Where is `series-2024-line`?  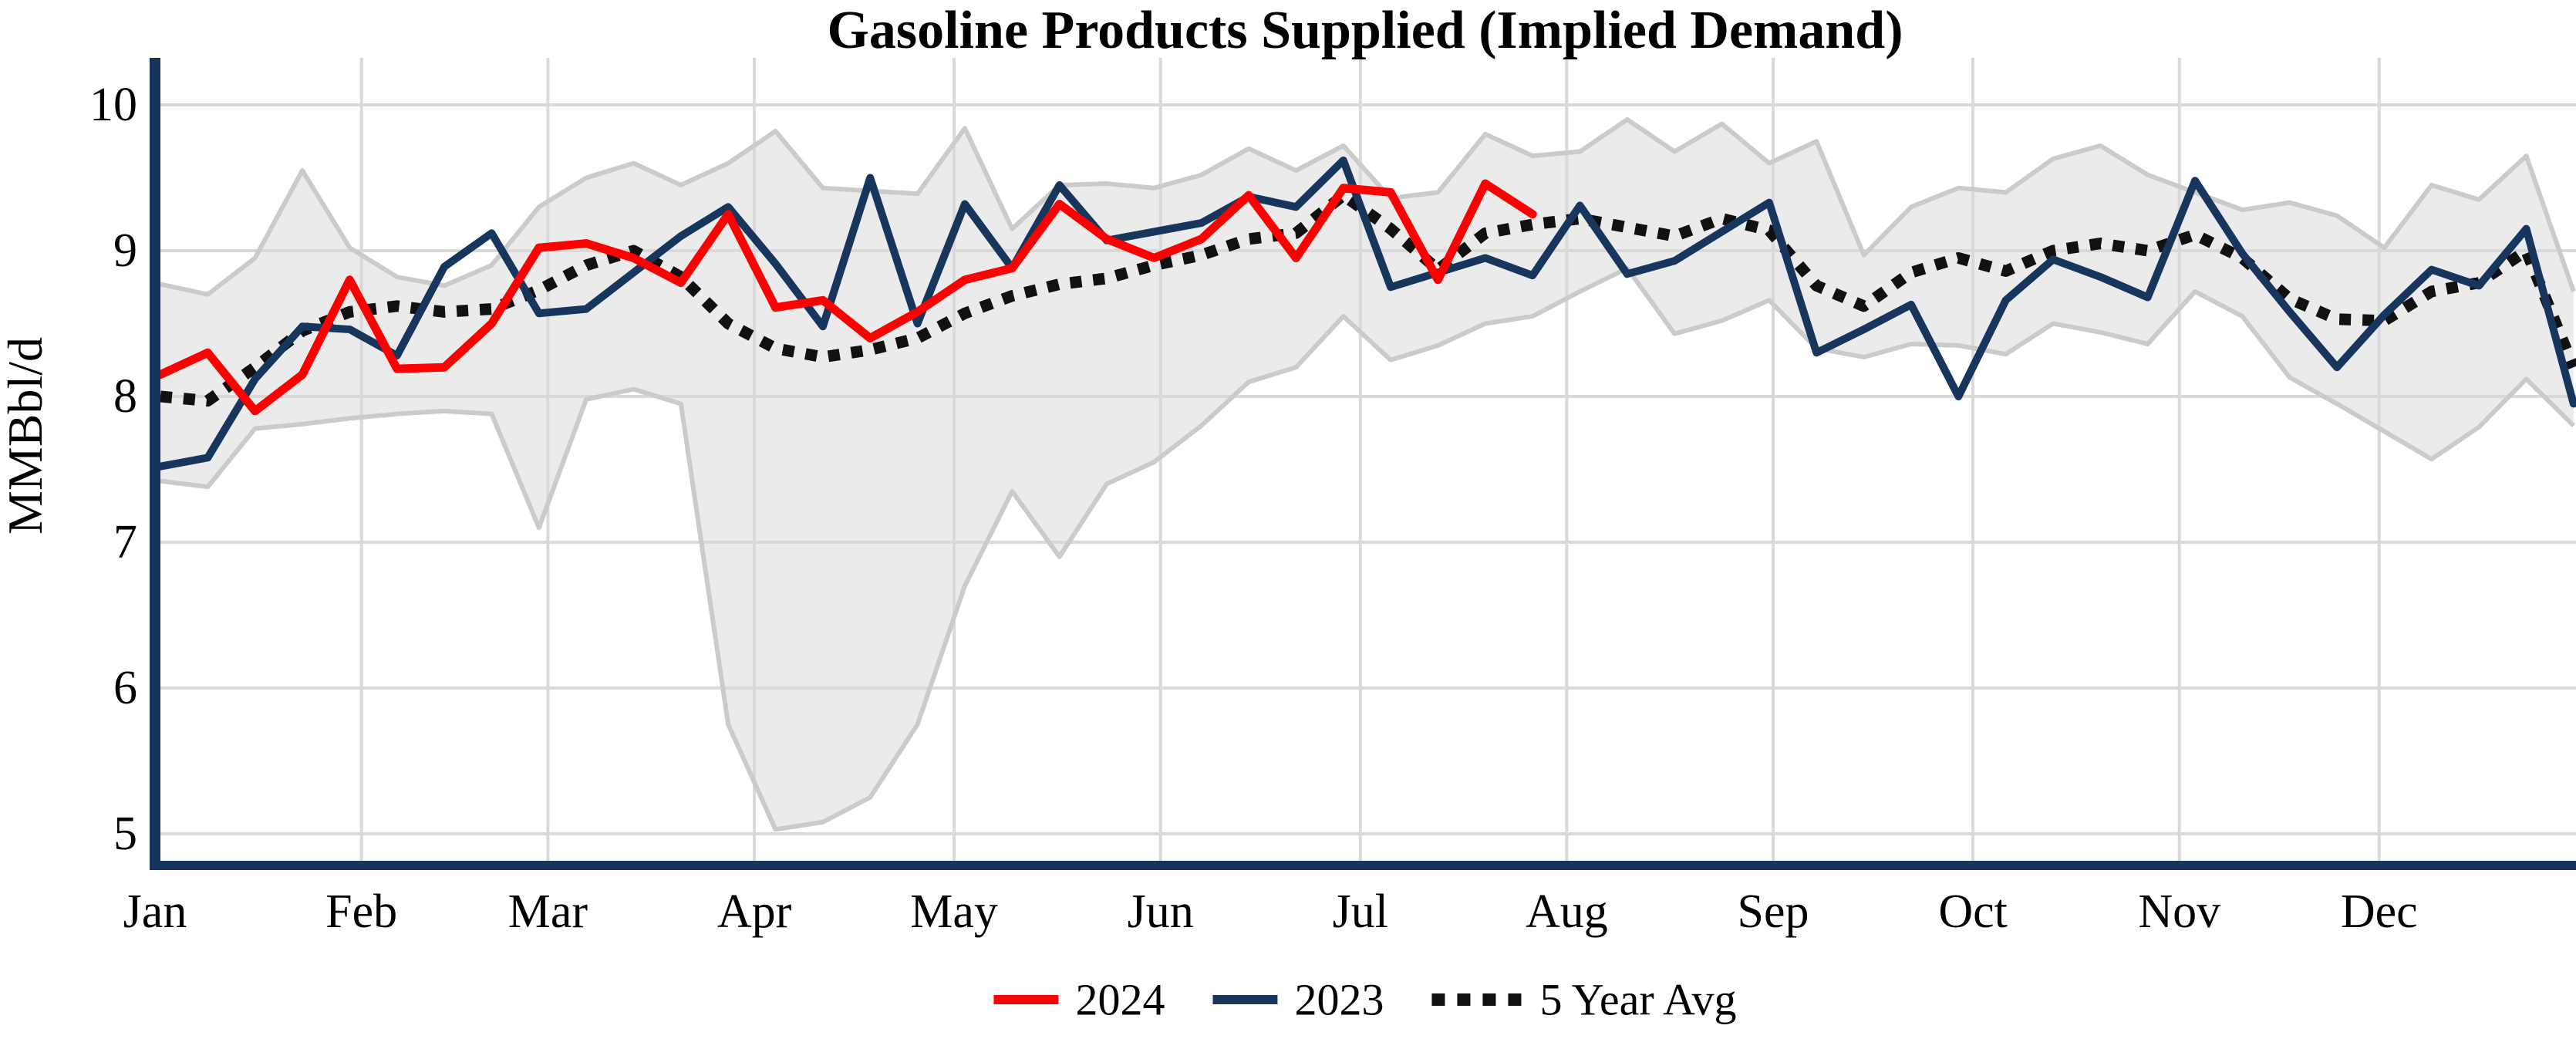
series-2024-line is located at coordinates (846, 298).